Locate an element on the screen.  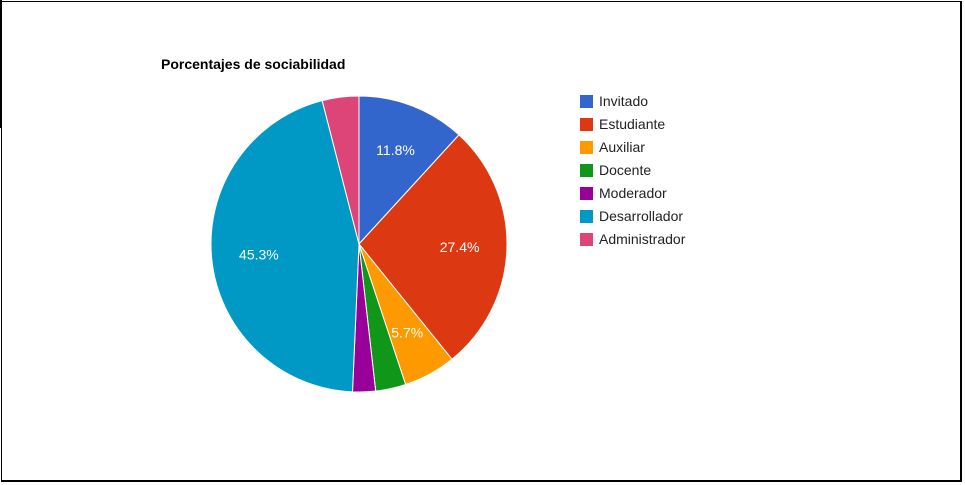
pie-slice-administrador is located at coordinates (340, 170).